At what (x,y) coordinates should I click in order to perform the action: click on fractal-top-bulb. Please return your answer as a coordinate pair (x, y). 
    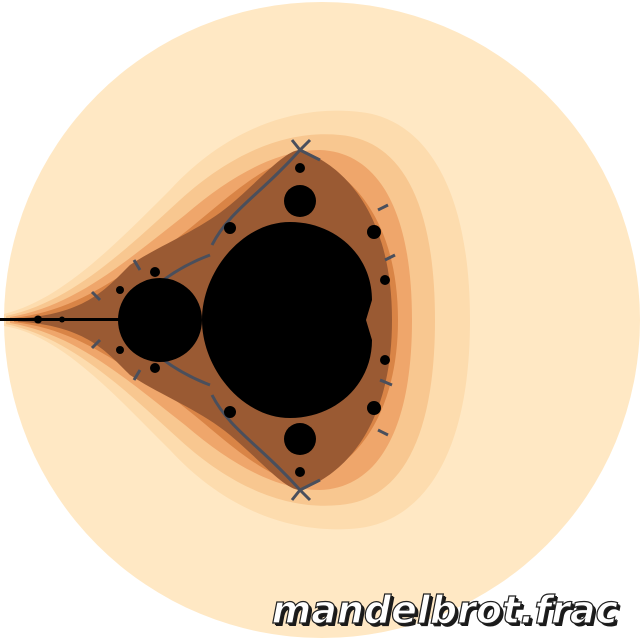
    Looking at the image, I should click on (300, 201).